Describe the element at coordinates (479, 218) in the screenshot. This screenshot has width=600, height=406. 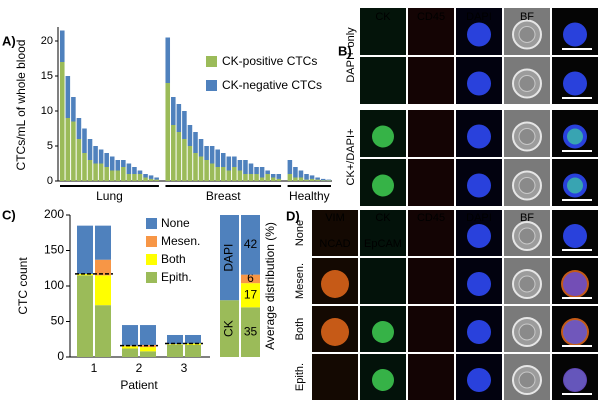
I see `column-header: DAPI` at that location.